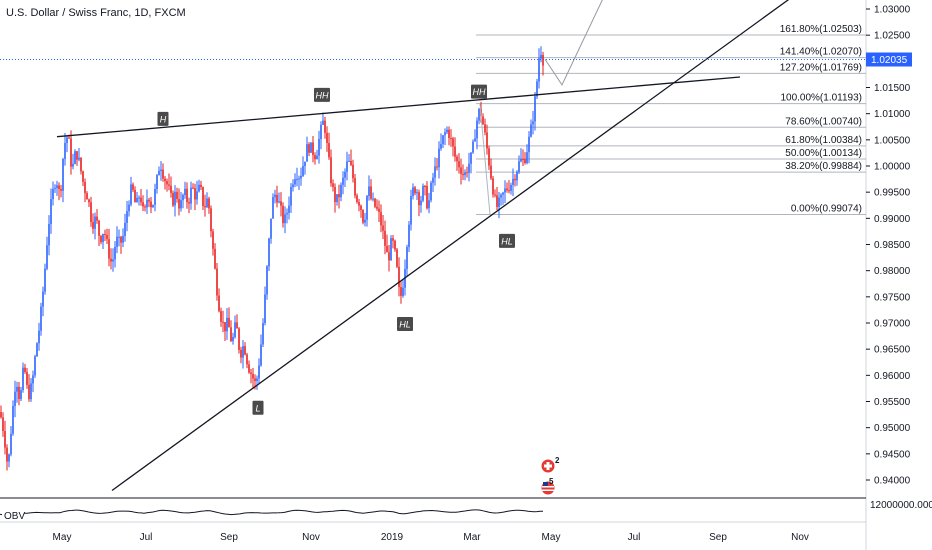 This screenshot has width=932, height=550. What do you see at coordinates (431, 537) in the screenshot?
I see `time-axis: May Jul Sep Nov 2019 Mar May Jul Sep Nov` at bounding box center [431, 537].